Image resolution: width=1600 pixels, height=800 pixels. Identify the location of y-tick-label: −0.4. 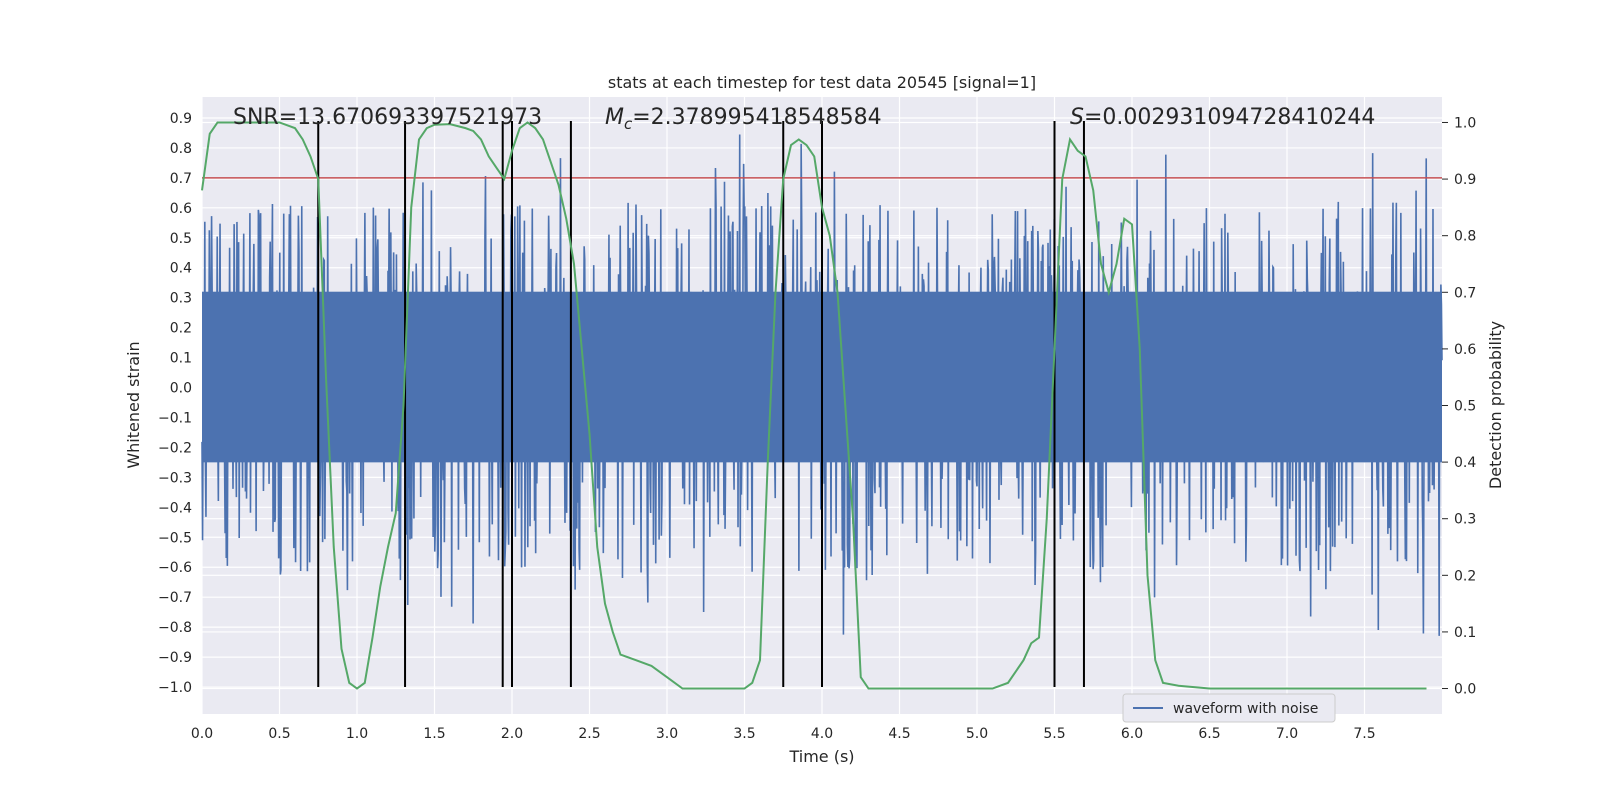
(175, 508).